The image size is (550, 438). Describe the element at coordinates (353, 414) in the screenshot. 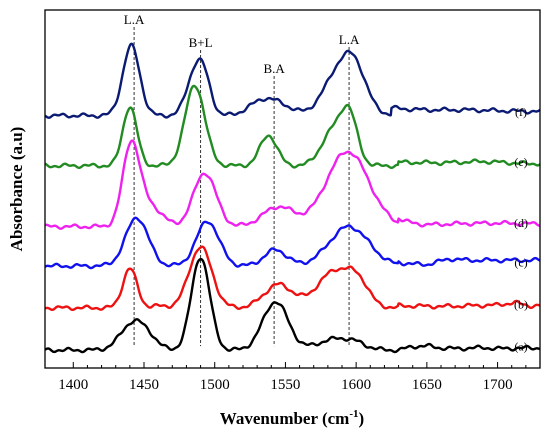

I see `x-axis-label-sup: -1` at that location.